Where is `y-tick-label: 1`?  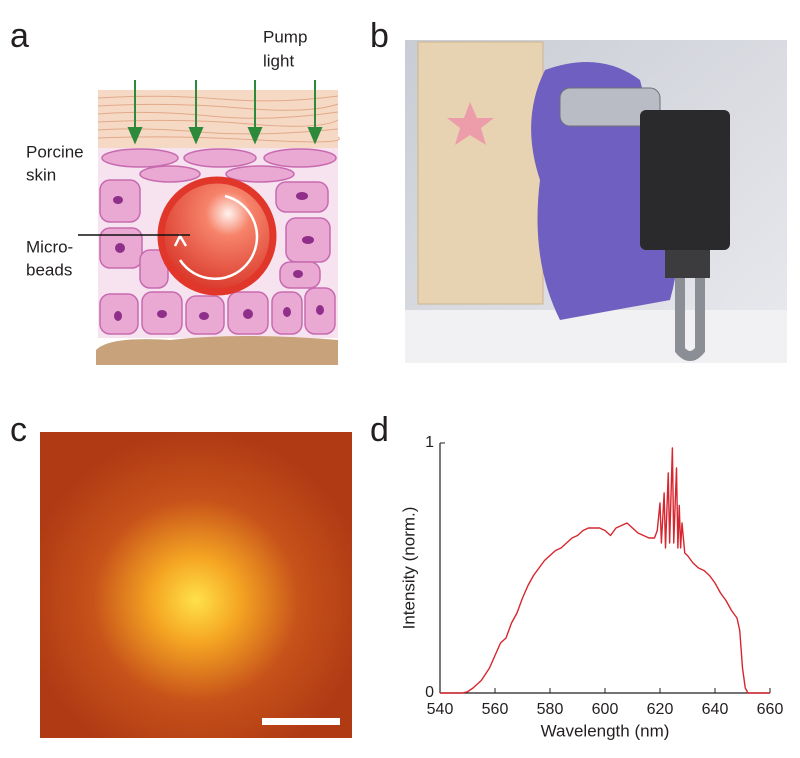
y-tick-label: 1 is located at coordinates (429, 442).